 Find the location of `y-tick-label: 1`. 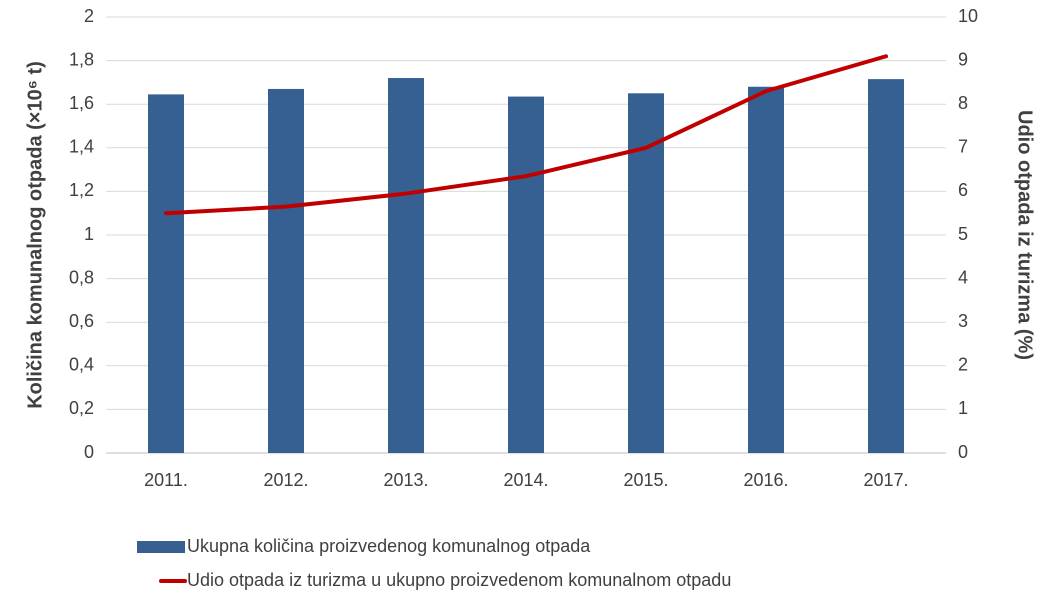

y-tick-label: 1 is located at coordinates (89, 234).